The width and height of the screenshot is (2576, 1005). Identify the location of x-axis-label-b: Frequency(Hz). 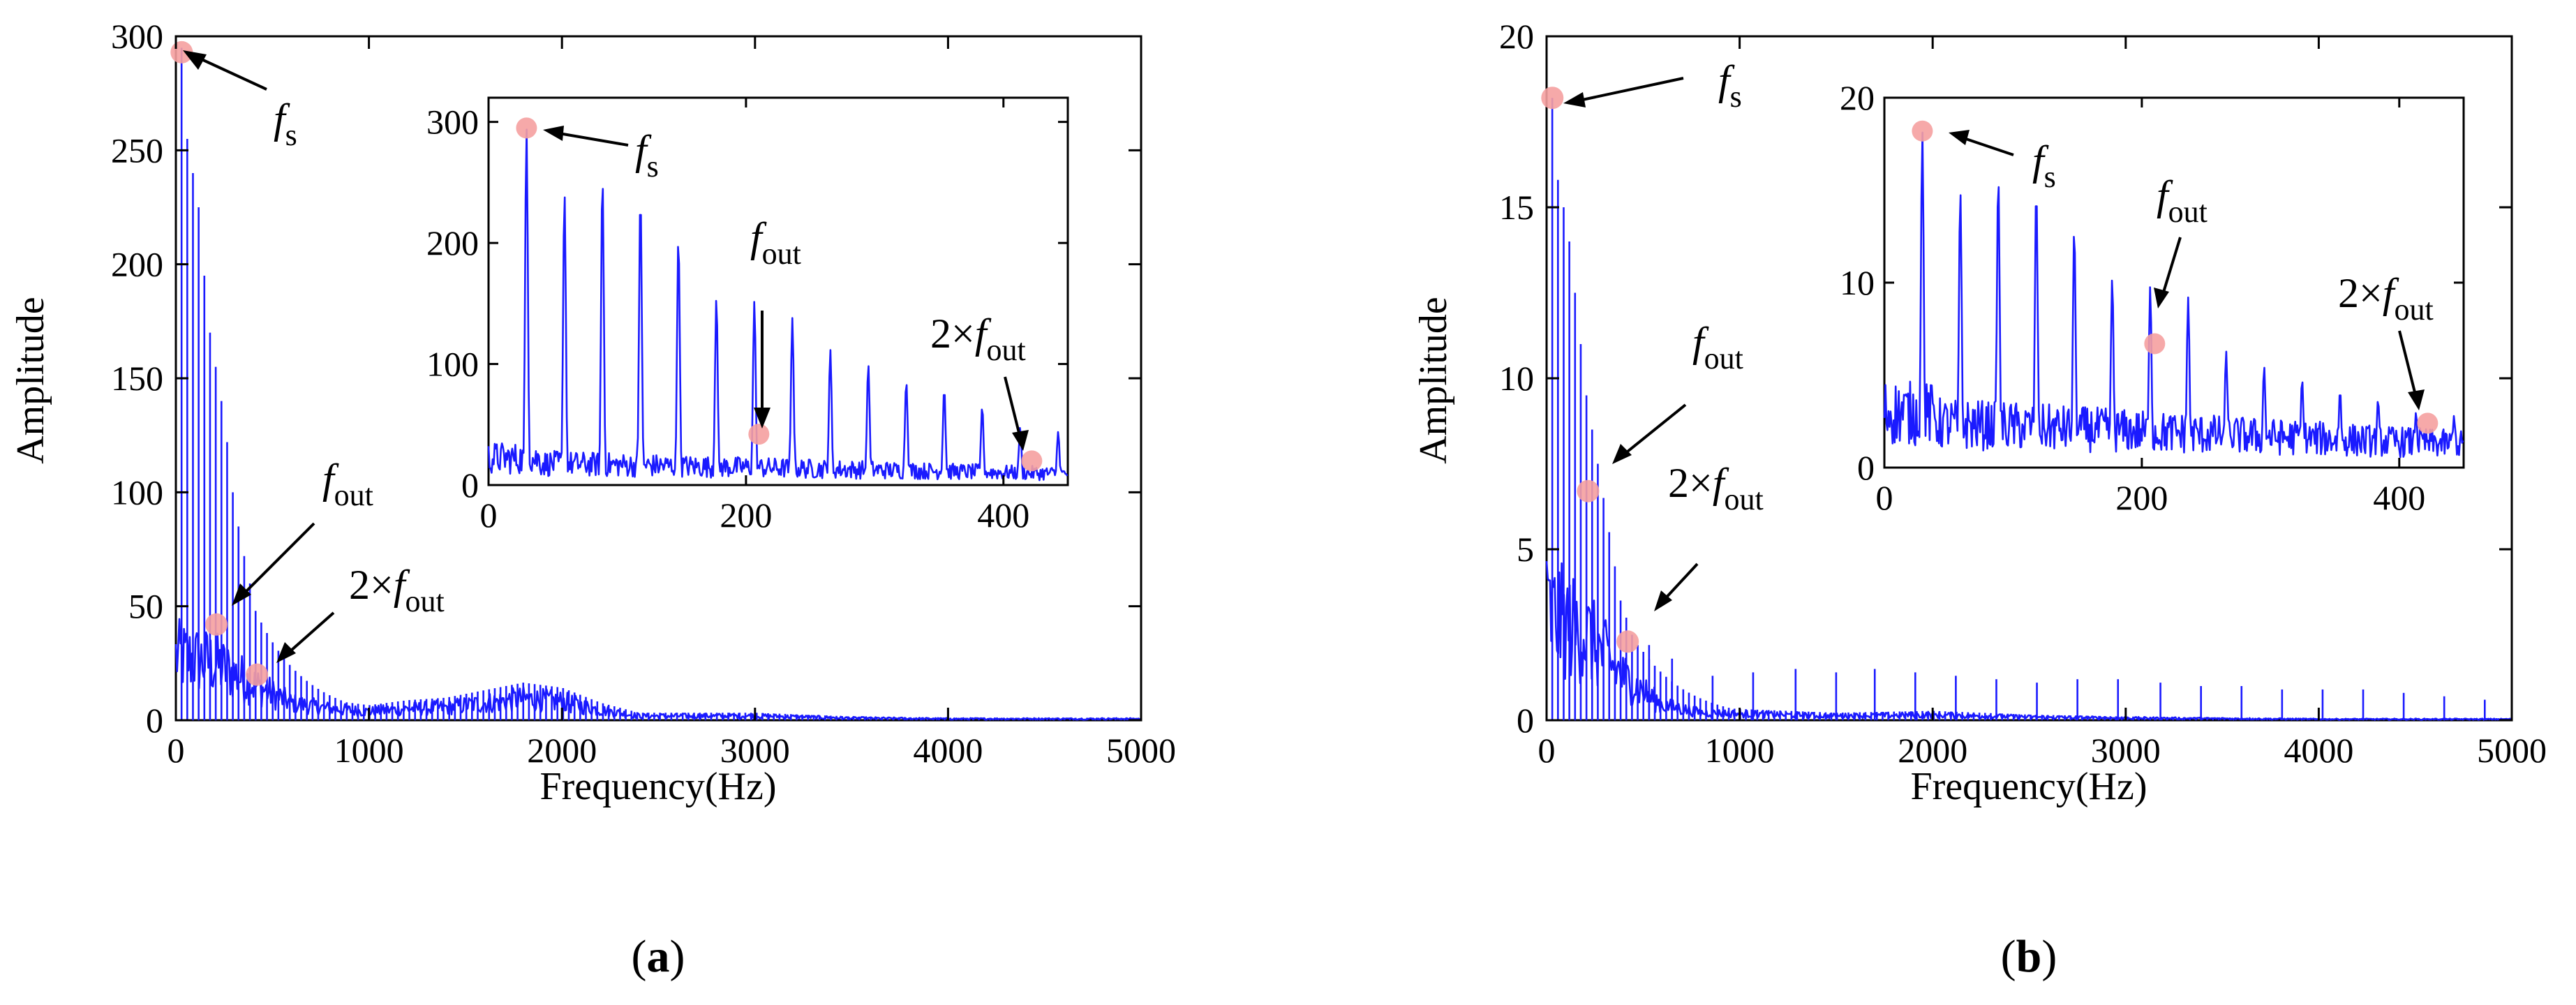
(2029, 786).